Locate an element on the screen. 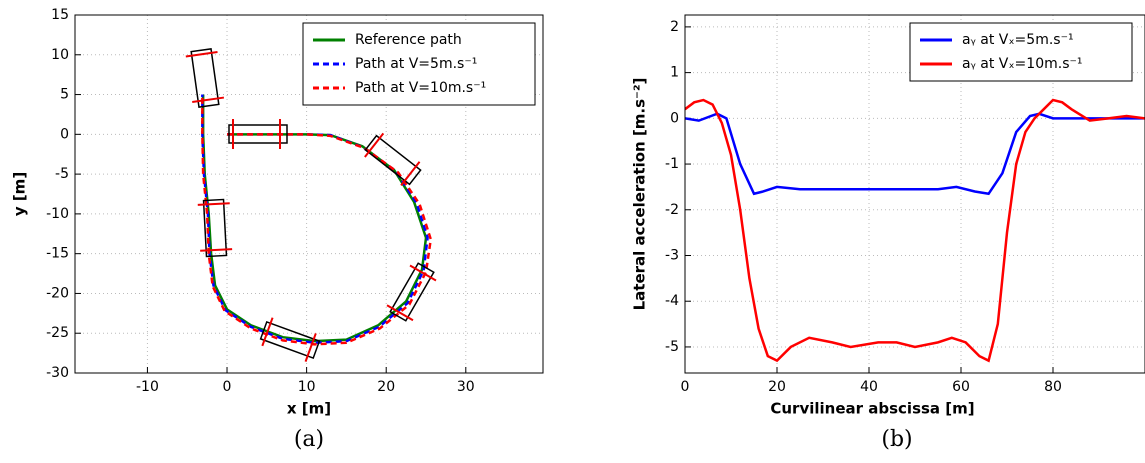 This screenshot has height=463, width=1145. legend: aᵧ at Vₓ=5m.s⁻¹ aᵧ at Vₓ=10m.s⁻¹ is located at coordinates (1021, 52).